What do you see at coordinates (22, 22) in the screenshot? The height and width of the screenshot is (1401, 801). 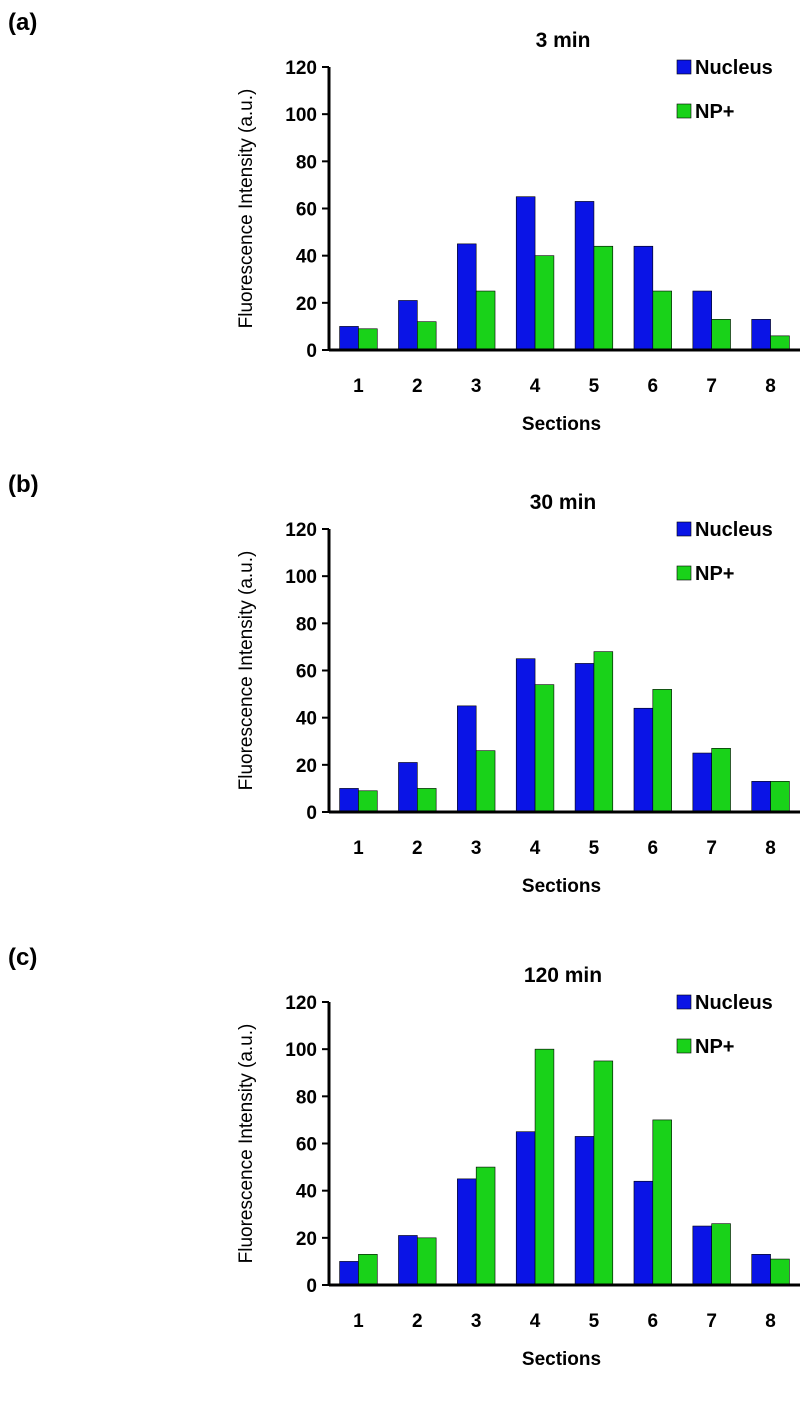 I see `panel-label: (a)` at bounding box center [22, 22].